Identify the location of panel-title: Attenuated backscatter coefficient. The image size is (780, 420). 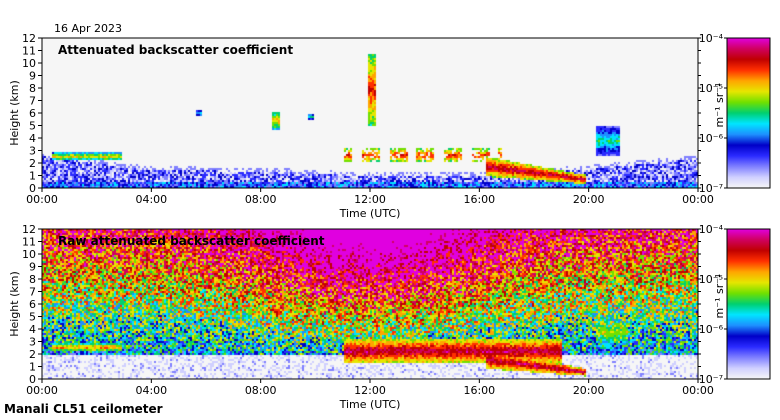
(175, 50).